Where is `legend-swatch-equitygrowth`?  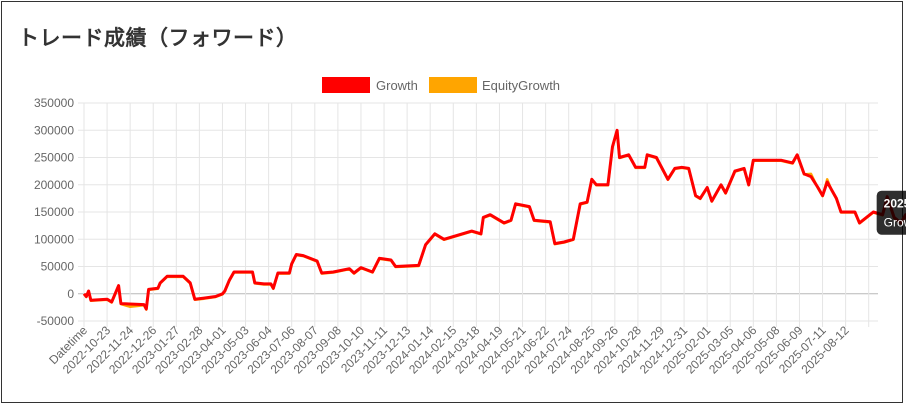 legend-swatch-equitygrowth is located at coordinates (453, 85).